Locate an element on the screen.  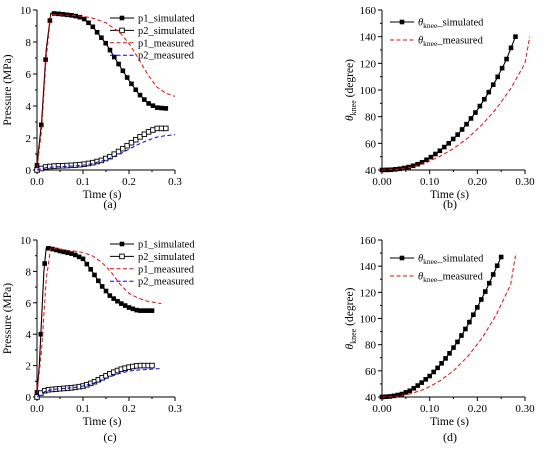
y-tick-label: 120 is located at coordinates (368, 64).